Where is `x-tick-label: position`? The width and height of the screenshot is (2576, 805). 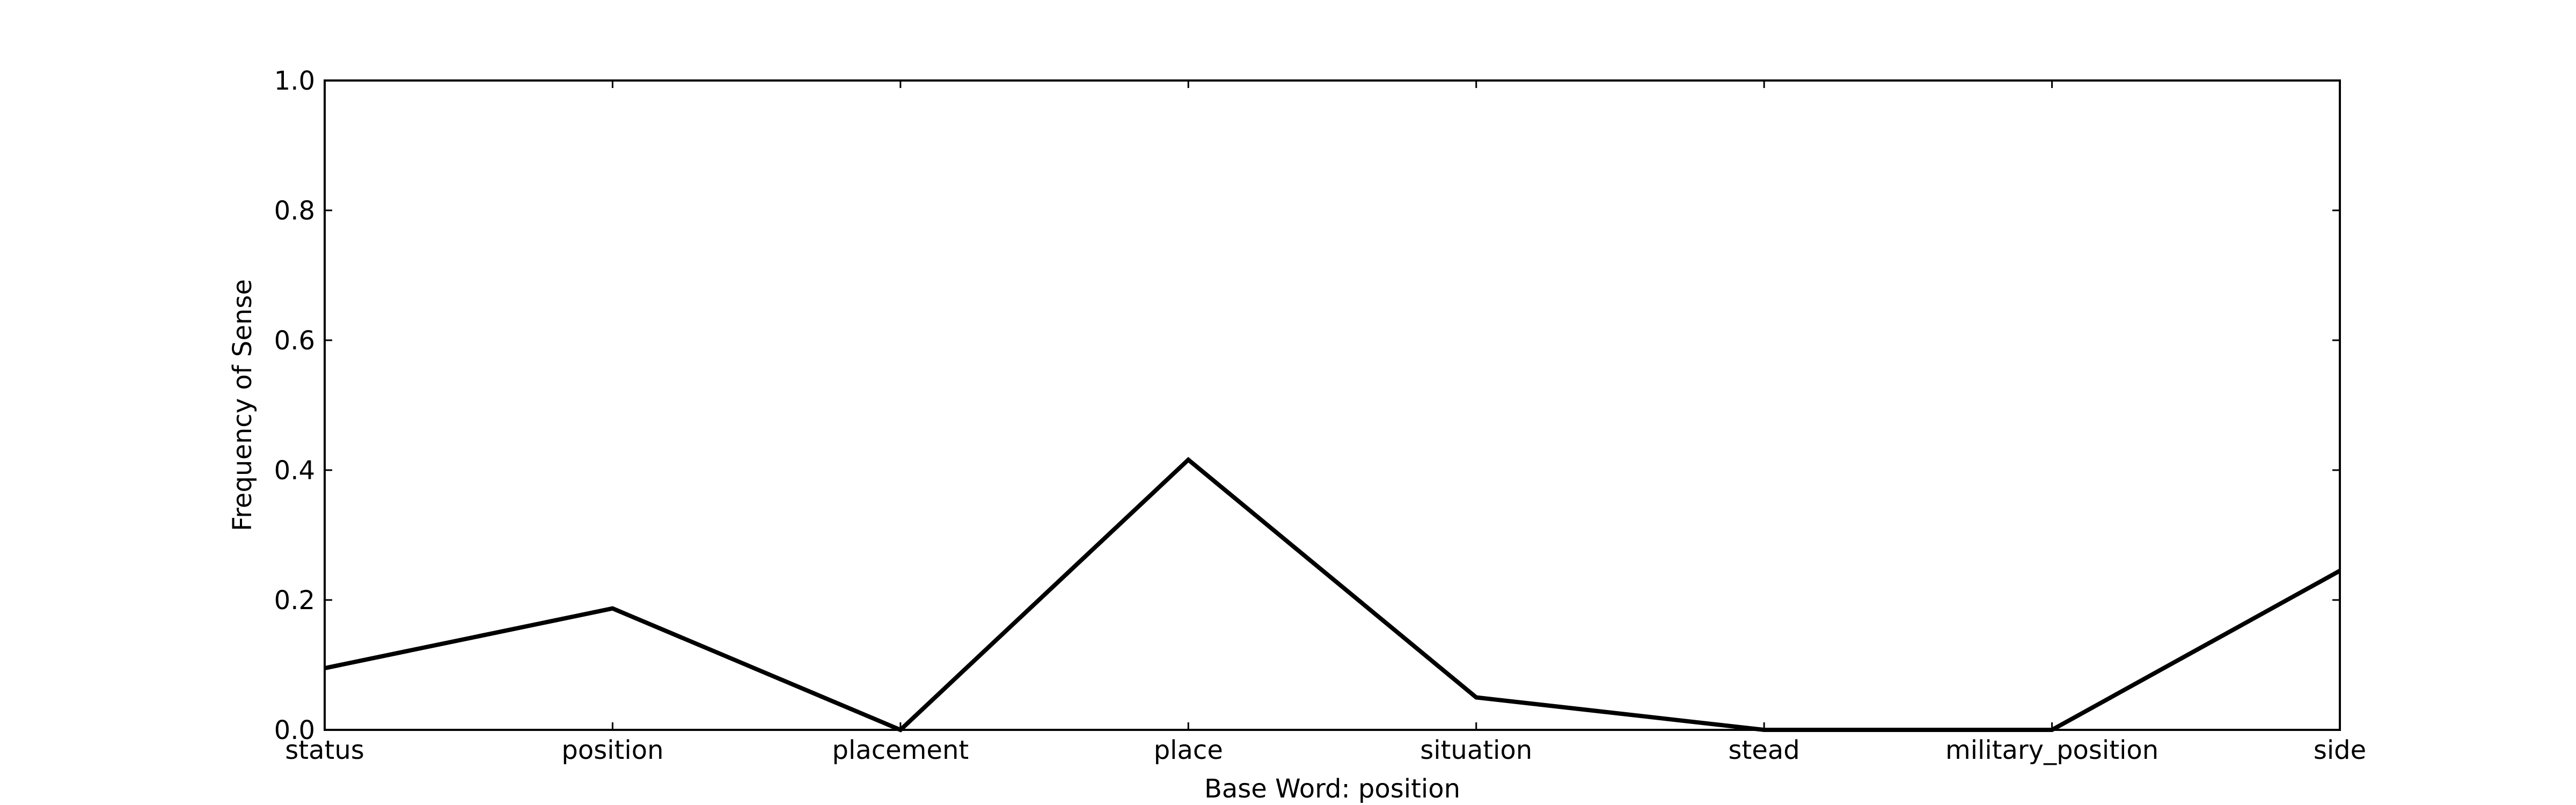
x-tick-label: position is located at coordinates (612, 750).